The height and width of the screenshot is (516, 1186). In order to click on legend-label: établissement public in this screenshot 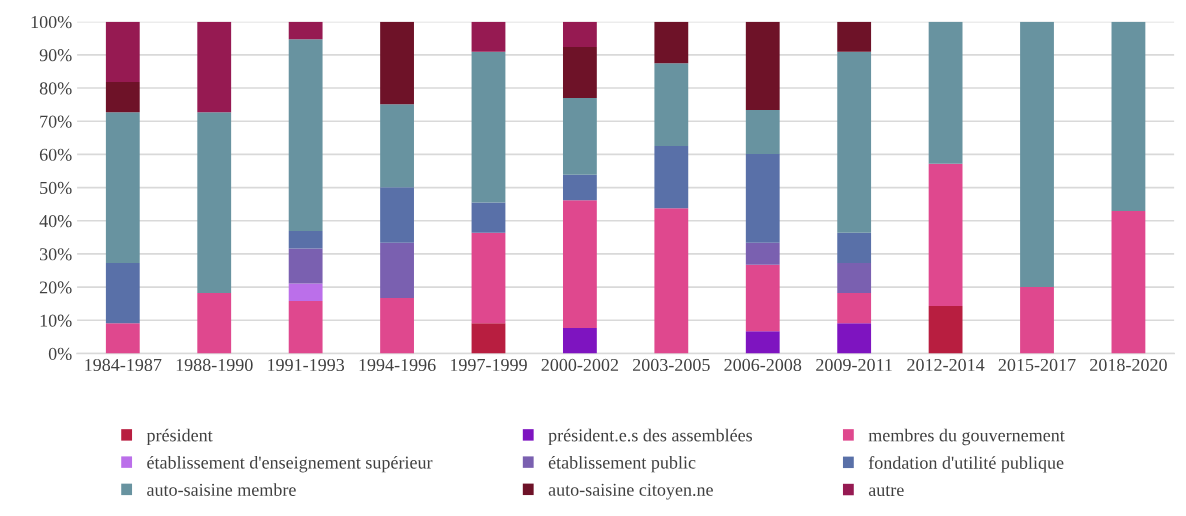, I will do `click(622, 464)`.